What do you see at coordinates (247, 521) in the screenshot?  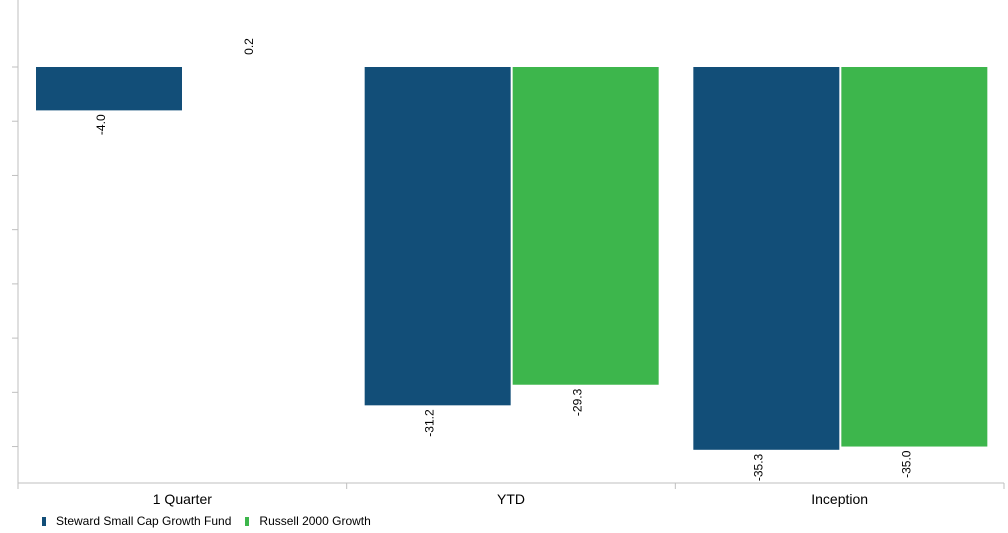 I see `legend-swatch-benchmark` at bounding box center [247, 521].